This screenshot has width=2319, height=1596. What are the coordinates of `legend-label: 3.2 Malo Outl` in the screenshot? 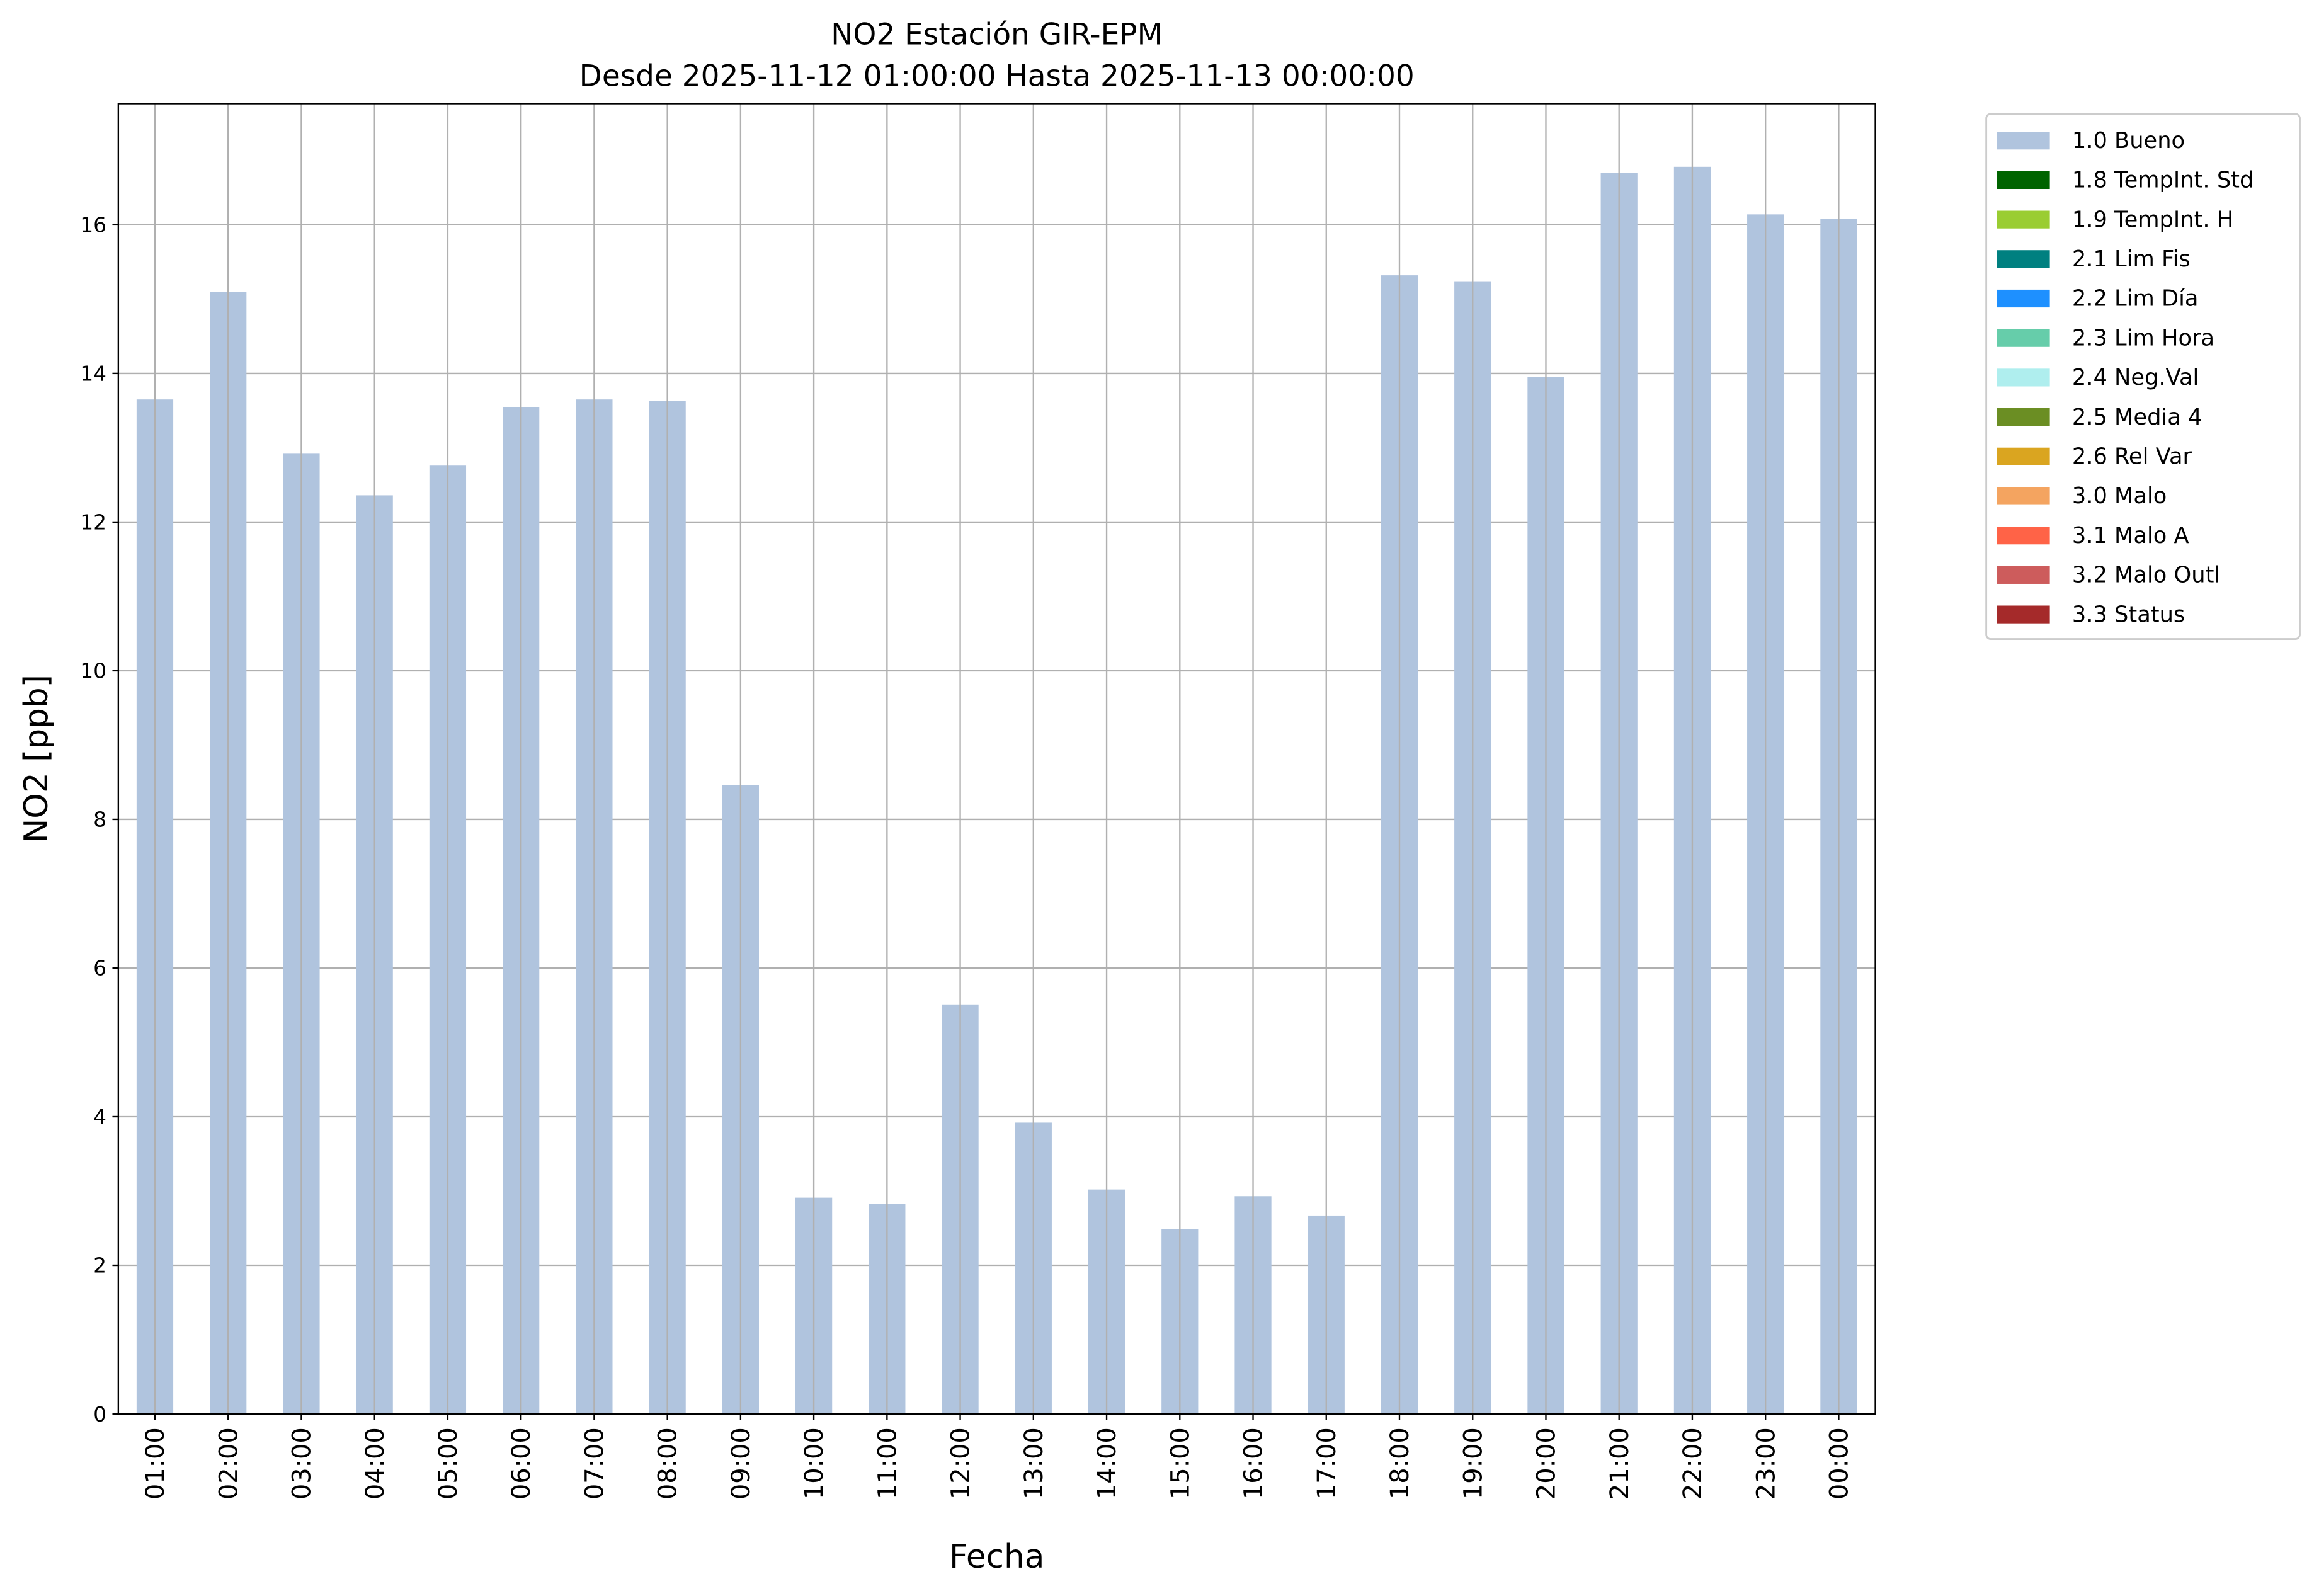 It's located at (2146, 575).